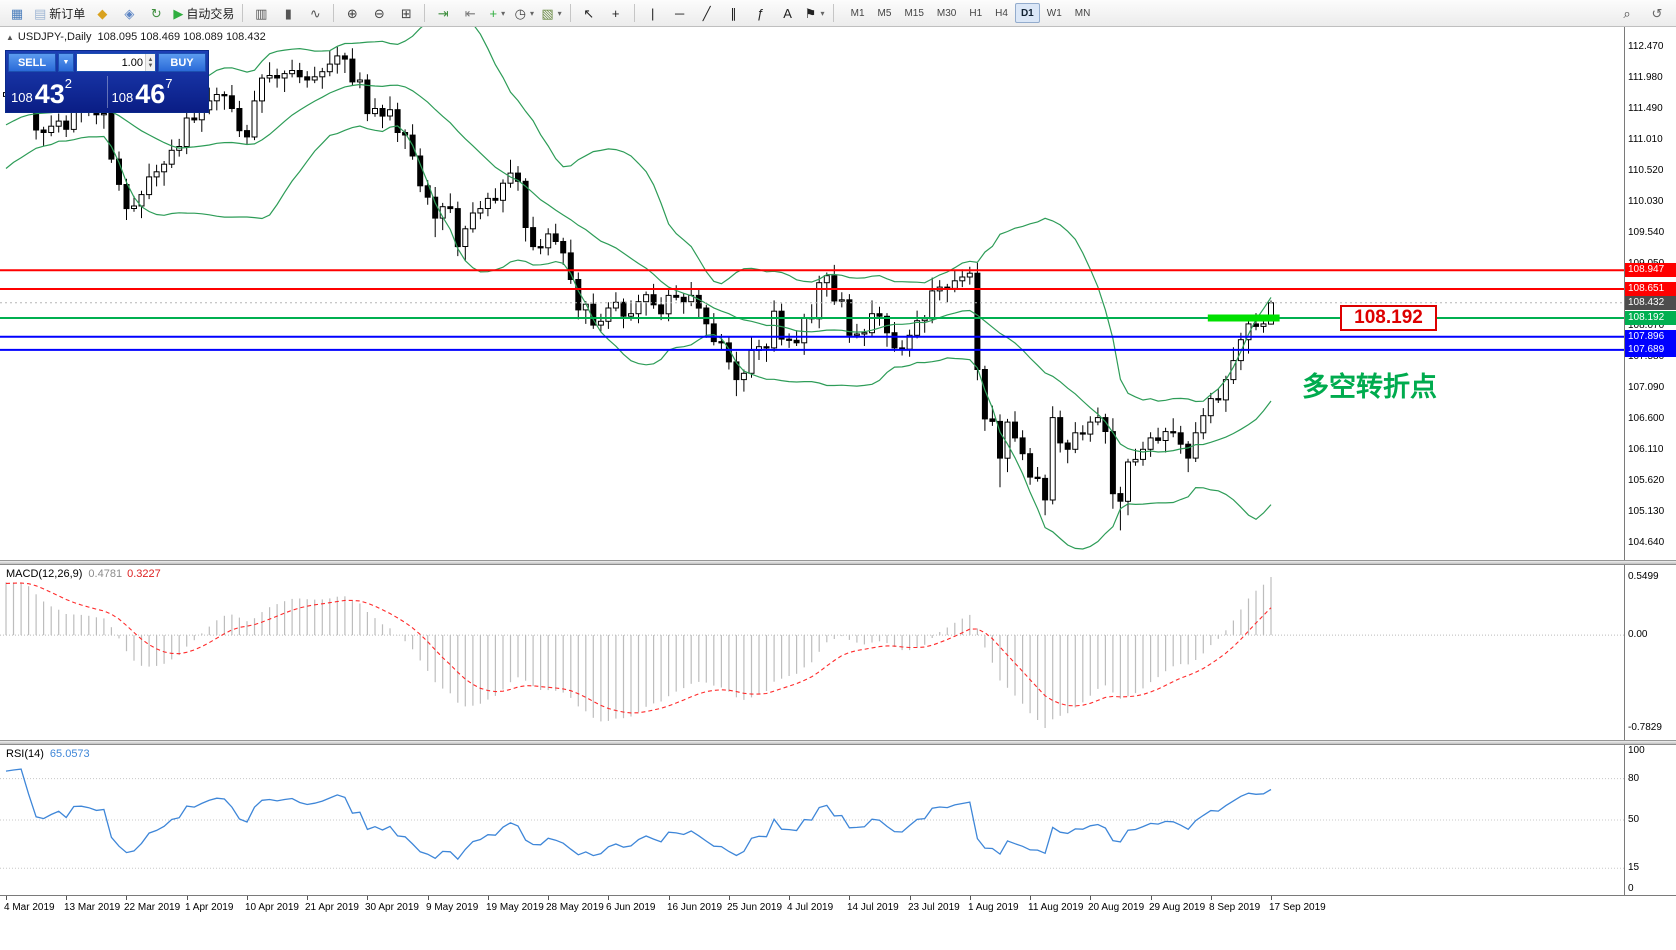 The image size is (1676, 950). Describe the element at coordinates (150, 65) in the screenshot. I see `volume-down-icon: ▼` at that location.